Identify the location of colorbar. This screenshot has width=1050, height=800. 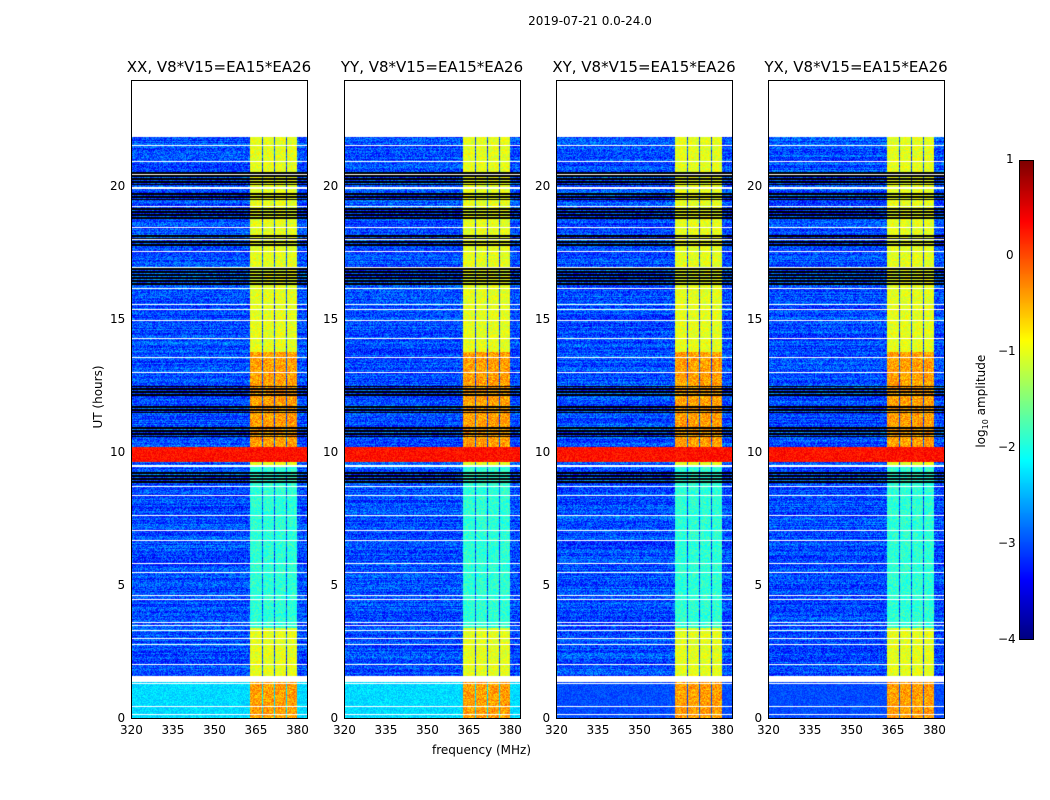
(1026, 400).